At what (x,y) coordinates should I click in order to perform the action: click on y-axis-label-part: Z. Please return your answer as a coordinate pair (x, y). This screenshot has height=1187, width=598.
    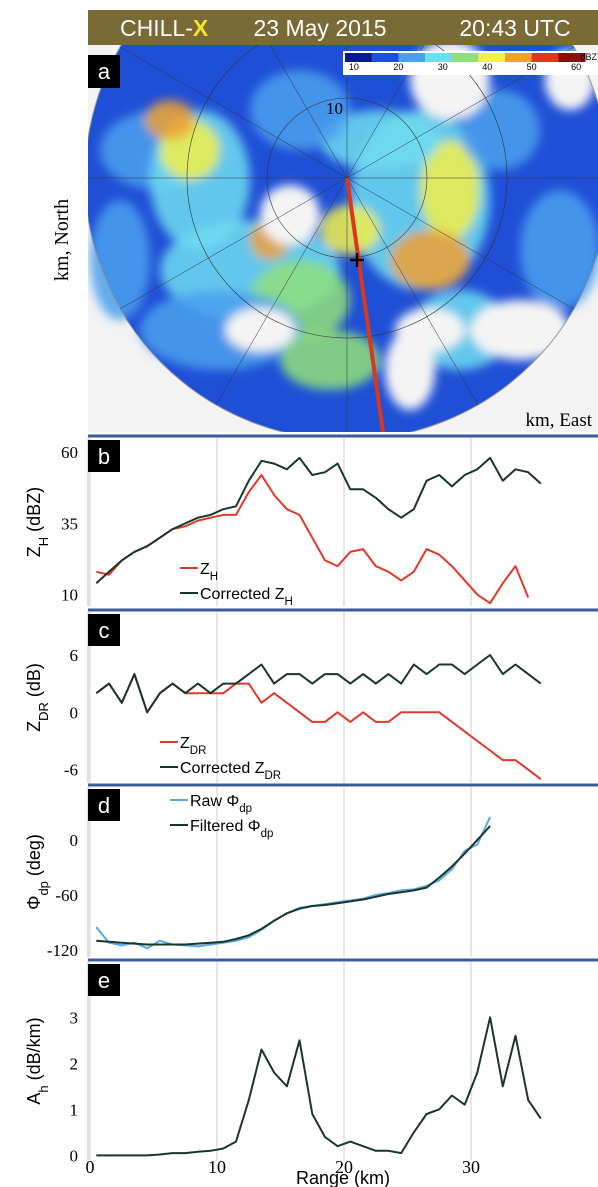
    Looking at the image, I should click on (34, 551).